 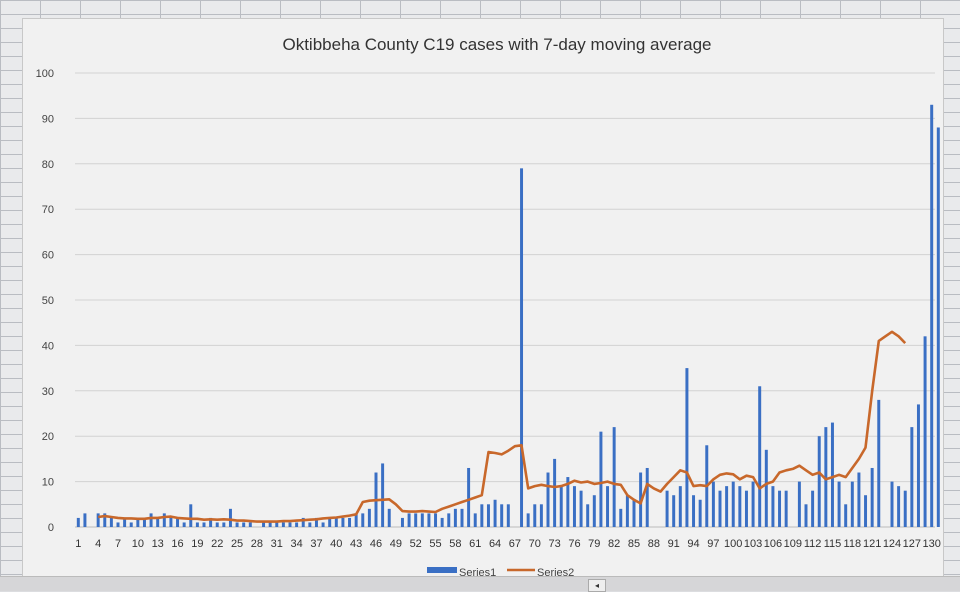 What do you see at coordinates (257, 544) in the screenshot?
I see `x-tick-label: 28` at bounding box center [257, 544].